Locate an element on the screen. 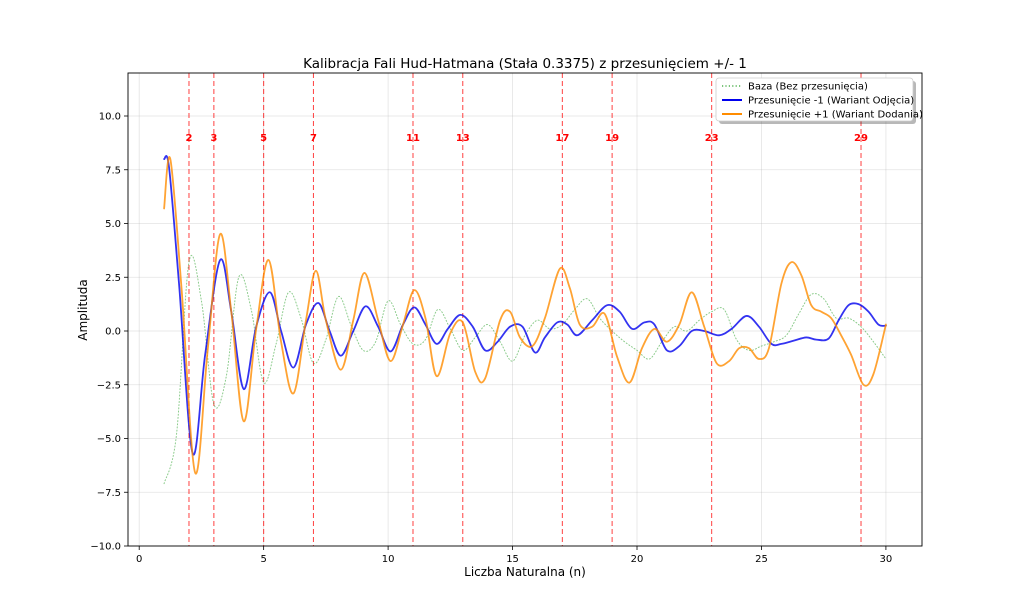 Image resolution: width=1024 pixels, height=614 pixels. prime-label-13: 13 is located at coordinates (463, 138).